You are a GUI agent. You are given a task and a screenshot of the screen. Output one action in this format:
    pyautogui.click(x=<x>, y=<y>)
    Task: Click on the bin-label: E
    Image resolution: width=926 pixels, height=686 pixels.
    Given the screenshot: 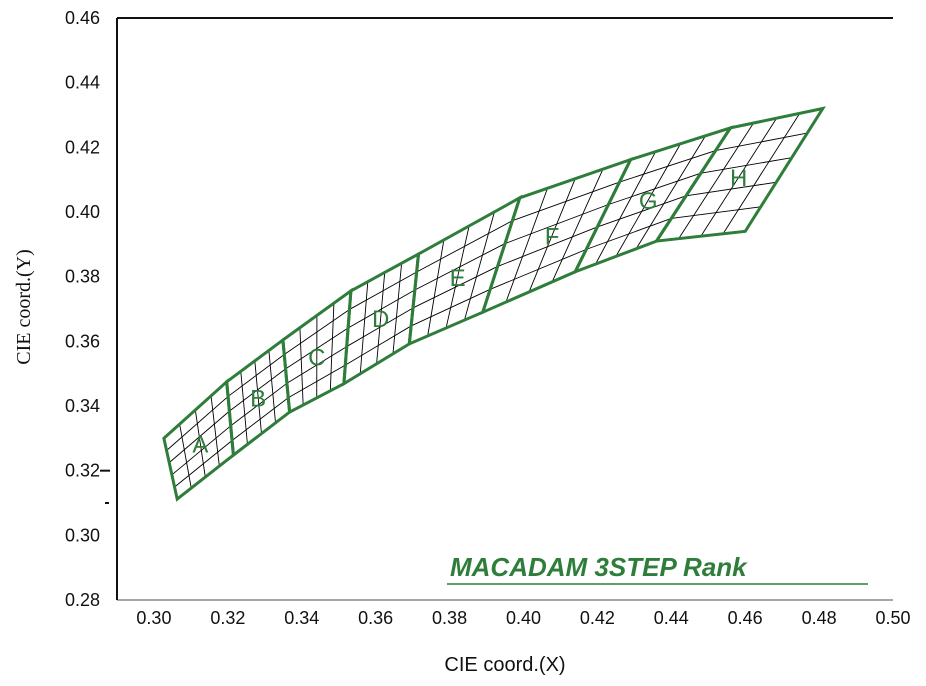 What is the action you would take?
    pyautogui.click(x=458, y=278)
    